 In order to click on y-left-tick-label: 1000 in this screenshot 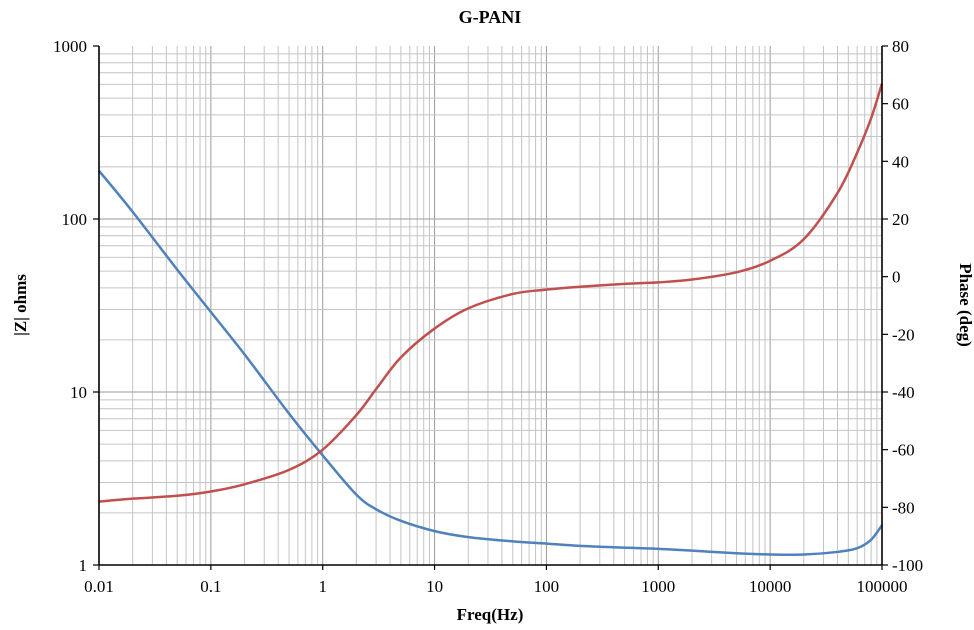, I will do `click(70, 46)`.